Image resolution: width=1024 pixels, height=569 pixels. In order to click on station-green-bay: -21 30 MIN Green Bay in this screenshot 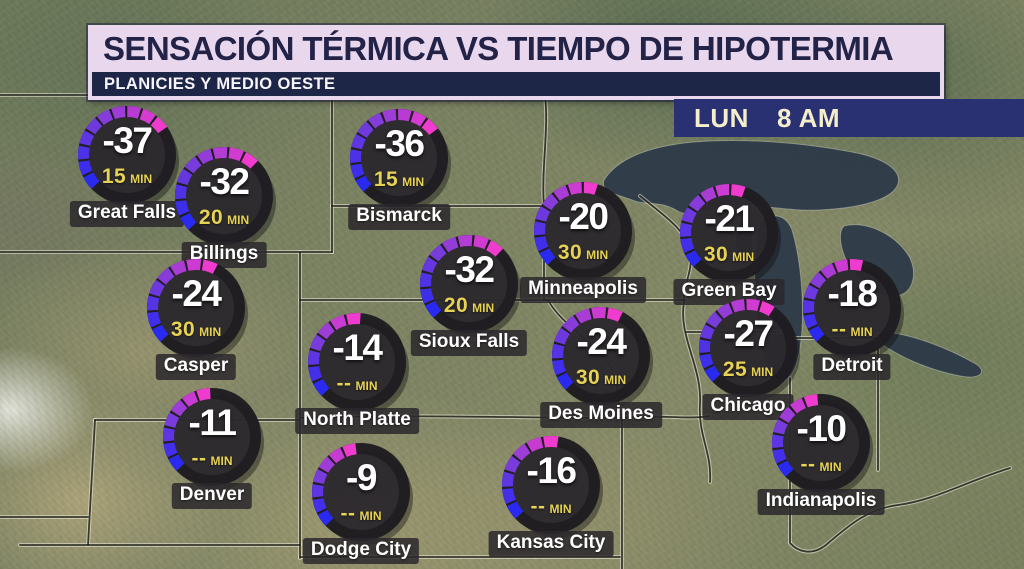, I will do `click(729, 241)`.